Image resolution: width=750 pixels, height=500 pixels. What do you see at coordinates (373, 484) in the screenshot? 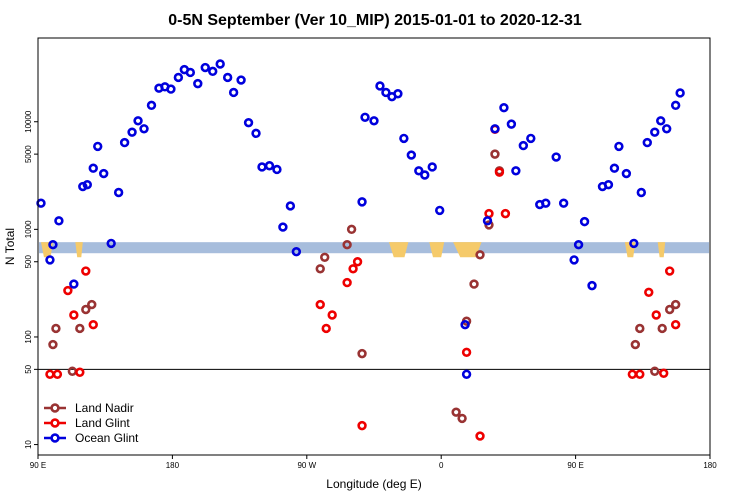
I see `x-axis-label: Longitude (deg E)` at bounding box center [373, 484].